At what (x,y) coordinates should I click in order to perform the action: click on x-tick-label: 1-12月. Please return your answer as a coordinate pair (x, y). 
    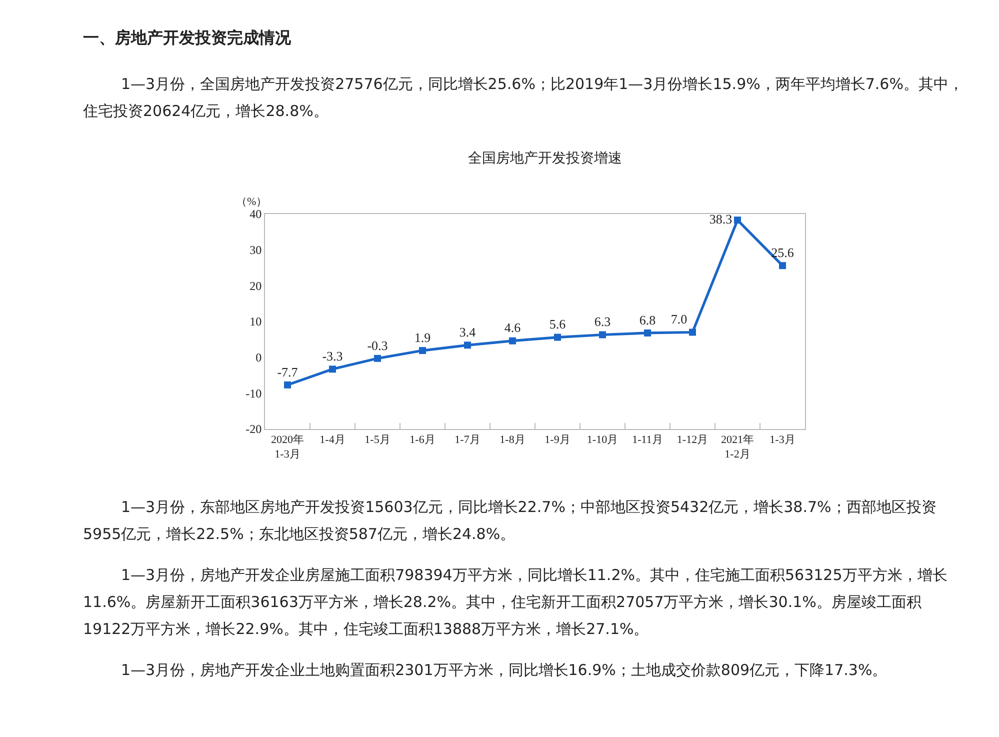
    Looking at the image, I should click on (692, 440).